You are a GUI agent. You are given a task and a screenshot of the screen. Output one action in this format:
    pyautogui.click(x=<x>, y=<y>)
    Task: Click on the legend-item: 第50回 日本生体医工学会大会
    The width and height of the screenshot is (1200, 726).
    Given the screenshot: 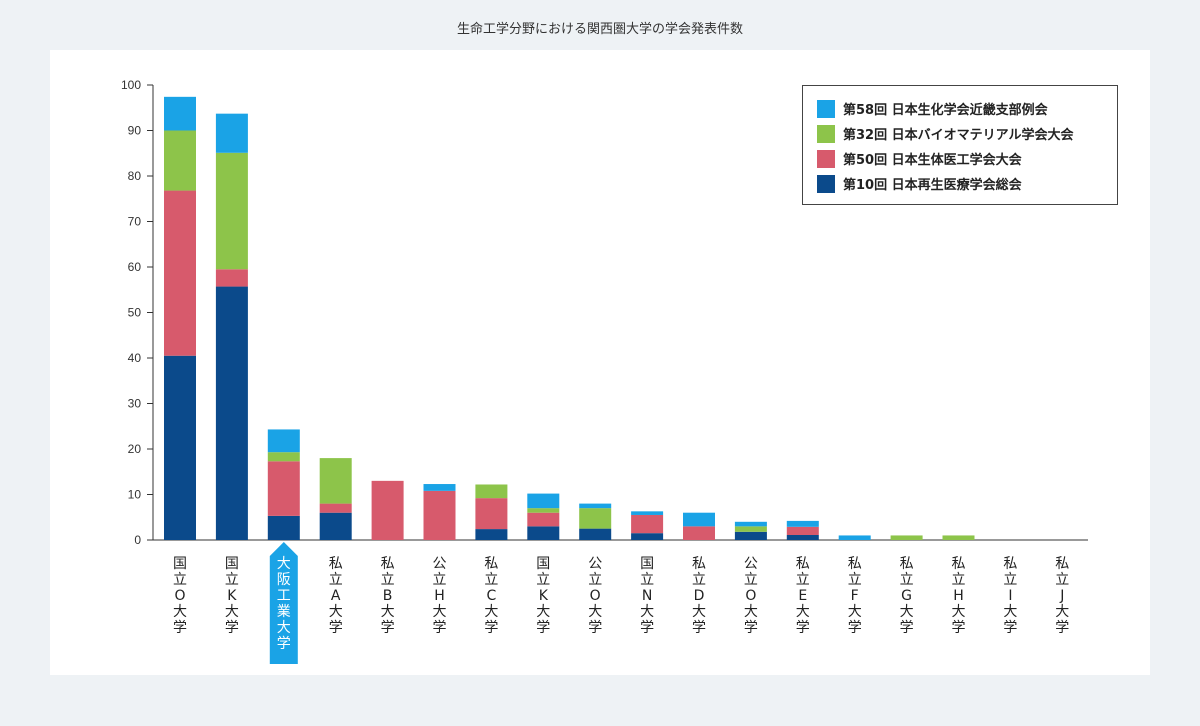 What is the action you would take?
    pyautogui.click(x=967, y=158)
    